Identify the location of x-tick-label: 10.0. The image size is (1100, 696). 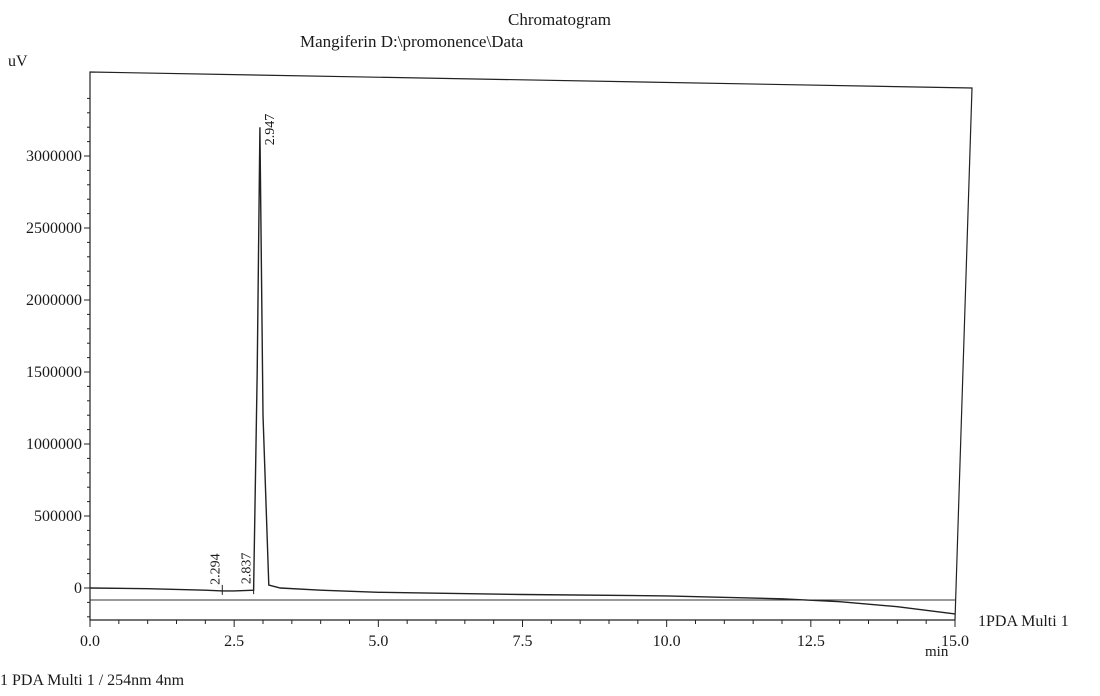
(667, 641).